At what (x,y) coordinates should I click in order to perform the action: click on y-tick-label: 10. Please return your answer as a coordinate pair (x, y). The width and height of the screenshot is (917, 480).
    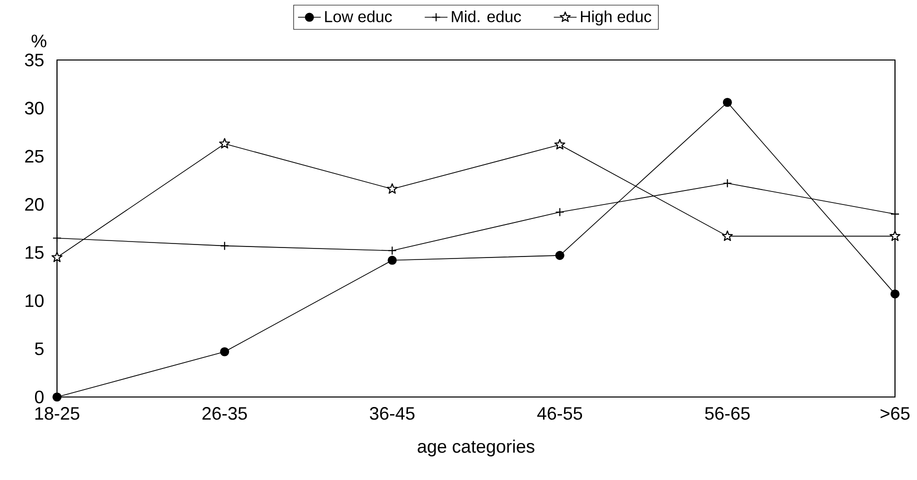
    Looking at the image, I should click on (35, 301).